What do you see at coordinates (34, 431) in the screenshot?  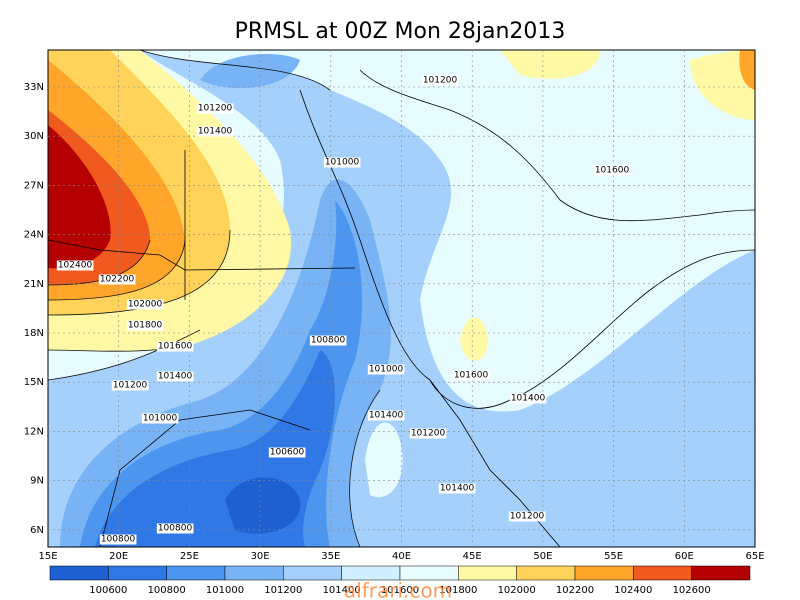 I see `lat-label: 12N` at bounding box center [34, 431].